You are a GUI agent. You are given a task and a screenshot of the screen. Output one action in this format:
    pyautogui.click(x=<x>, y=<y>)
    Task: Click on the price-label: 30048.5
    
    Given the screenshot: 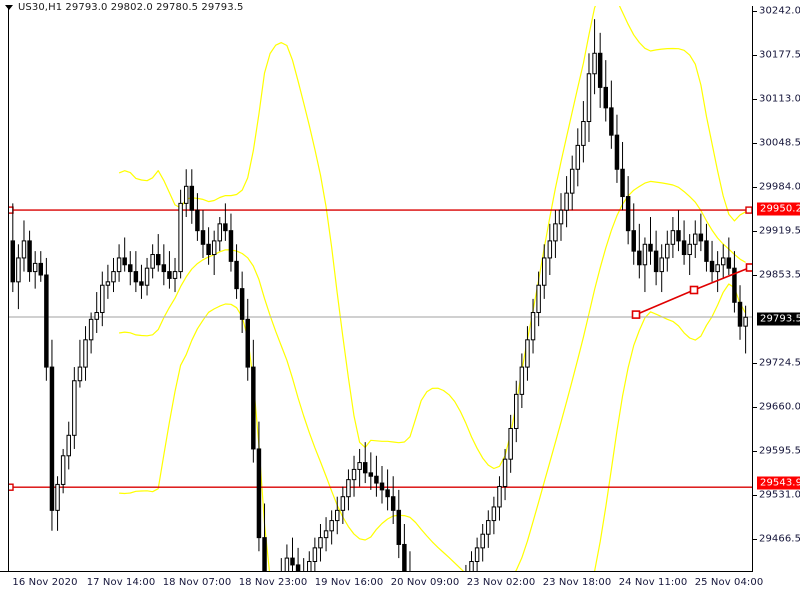 What is the action you would take?
    pyautogui.click(x=779, y=143)
    